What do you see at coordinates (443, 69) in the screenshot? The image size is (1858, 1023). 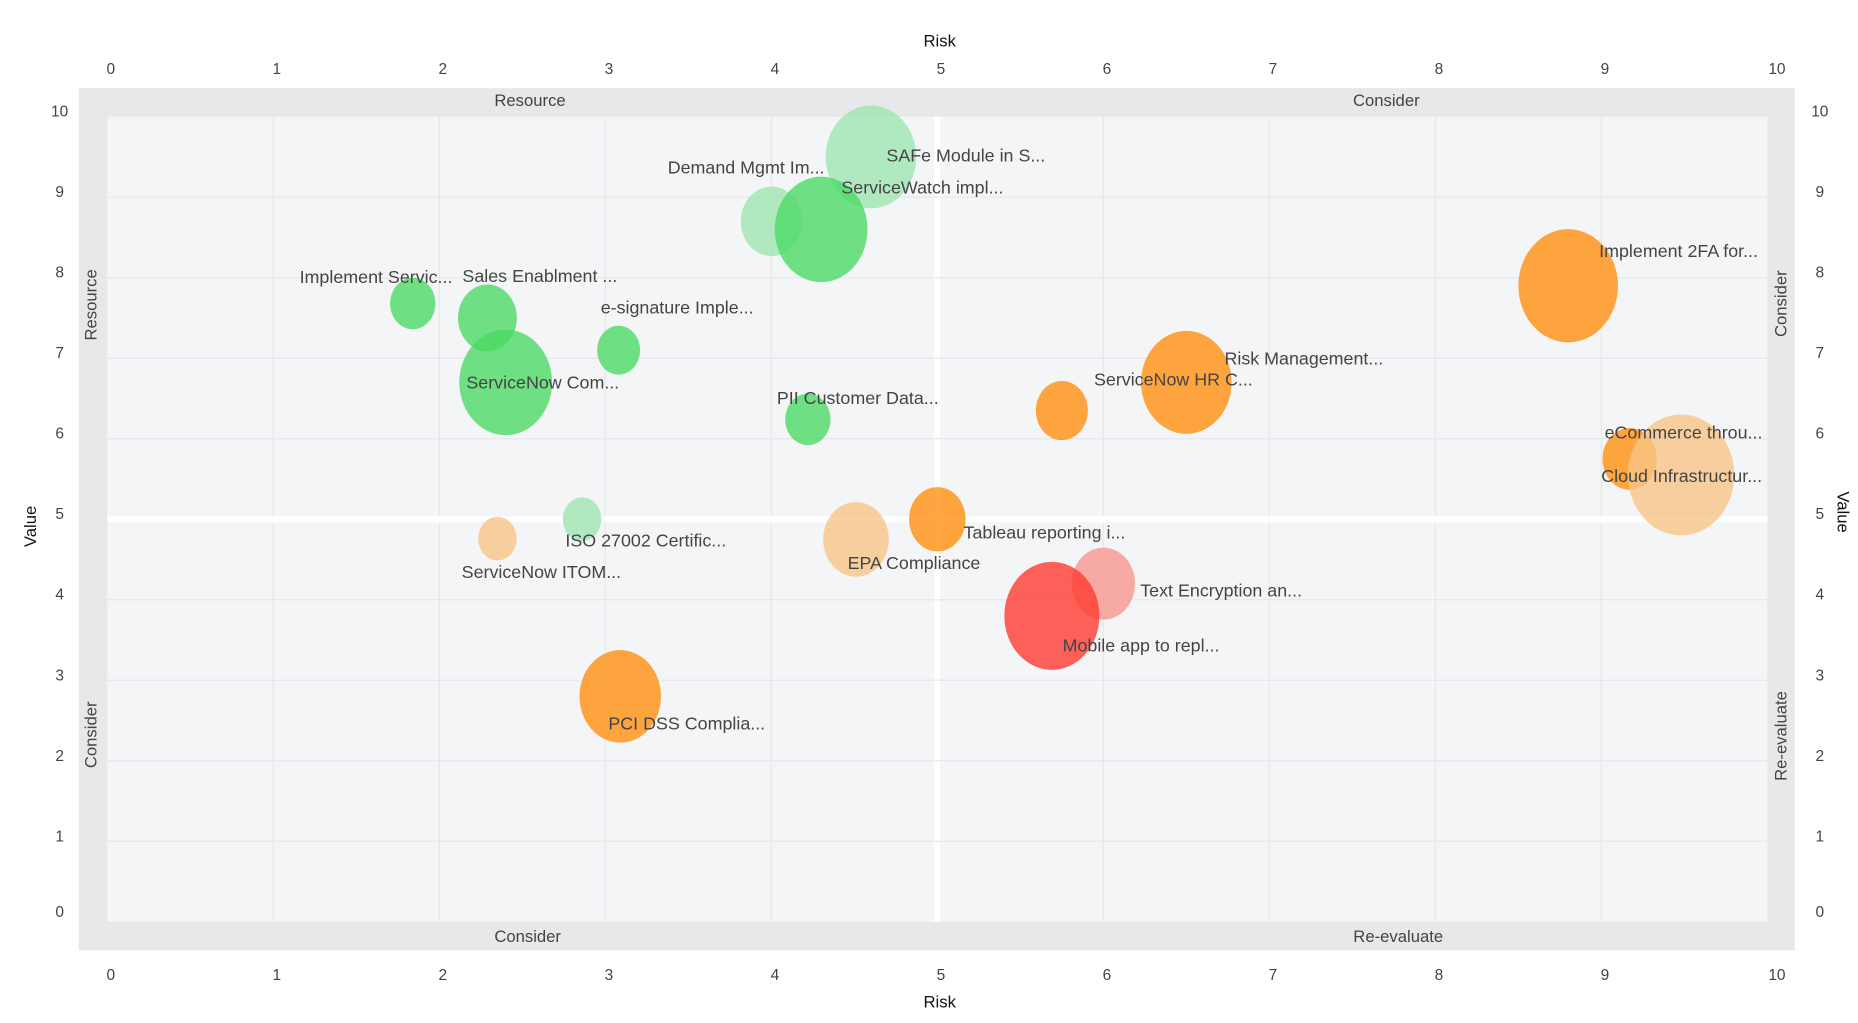 I see `x-tick-label-top: 2` at bounding box center [443, 69].